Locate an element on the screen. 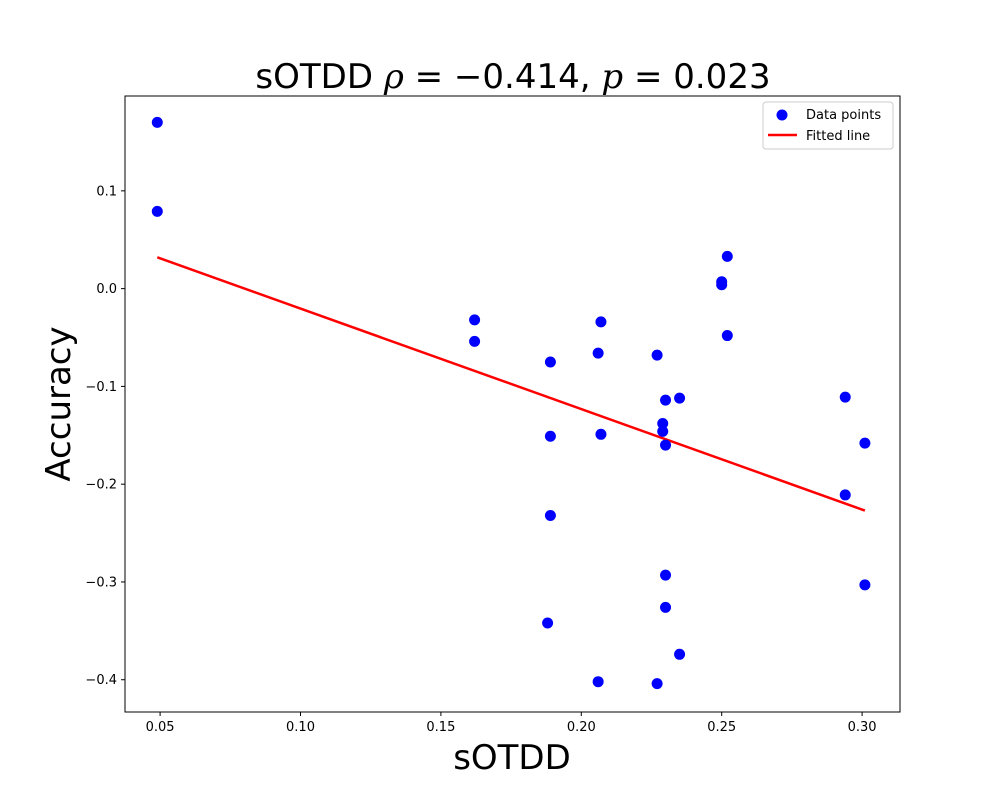 The image size is (1000, 800). y-tick-label: −0.1 is located at coordinates (101, 387).